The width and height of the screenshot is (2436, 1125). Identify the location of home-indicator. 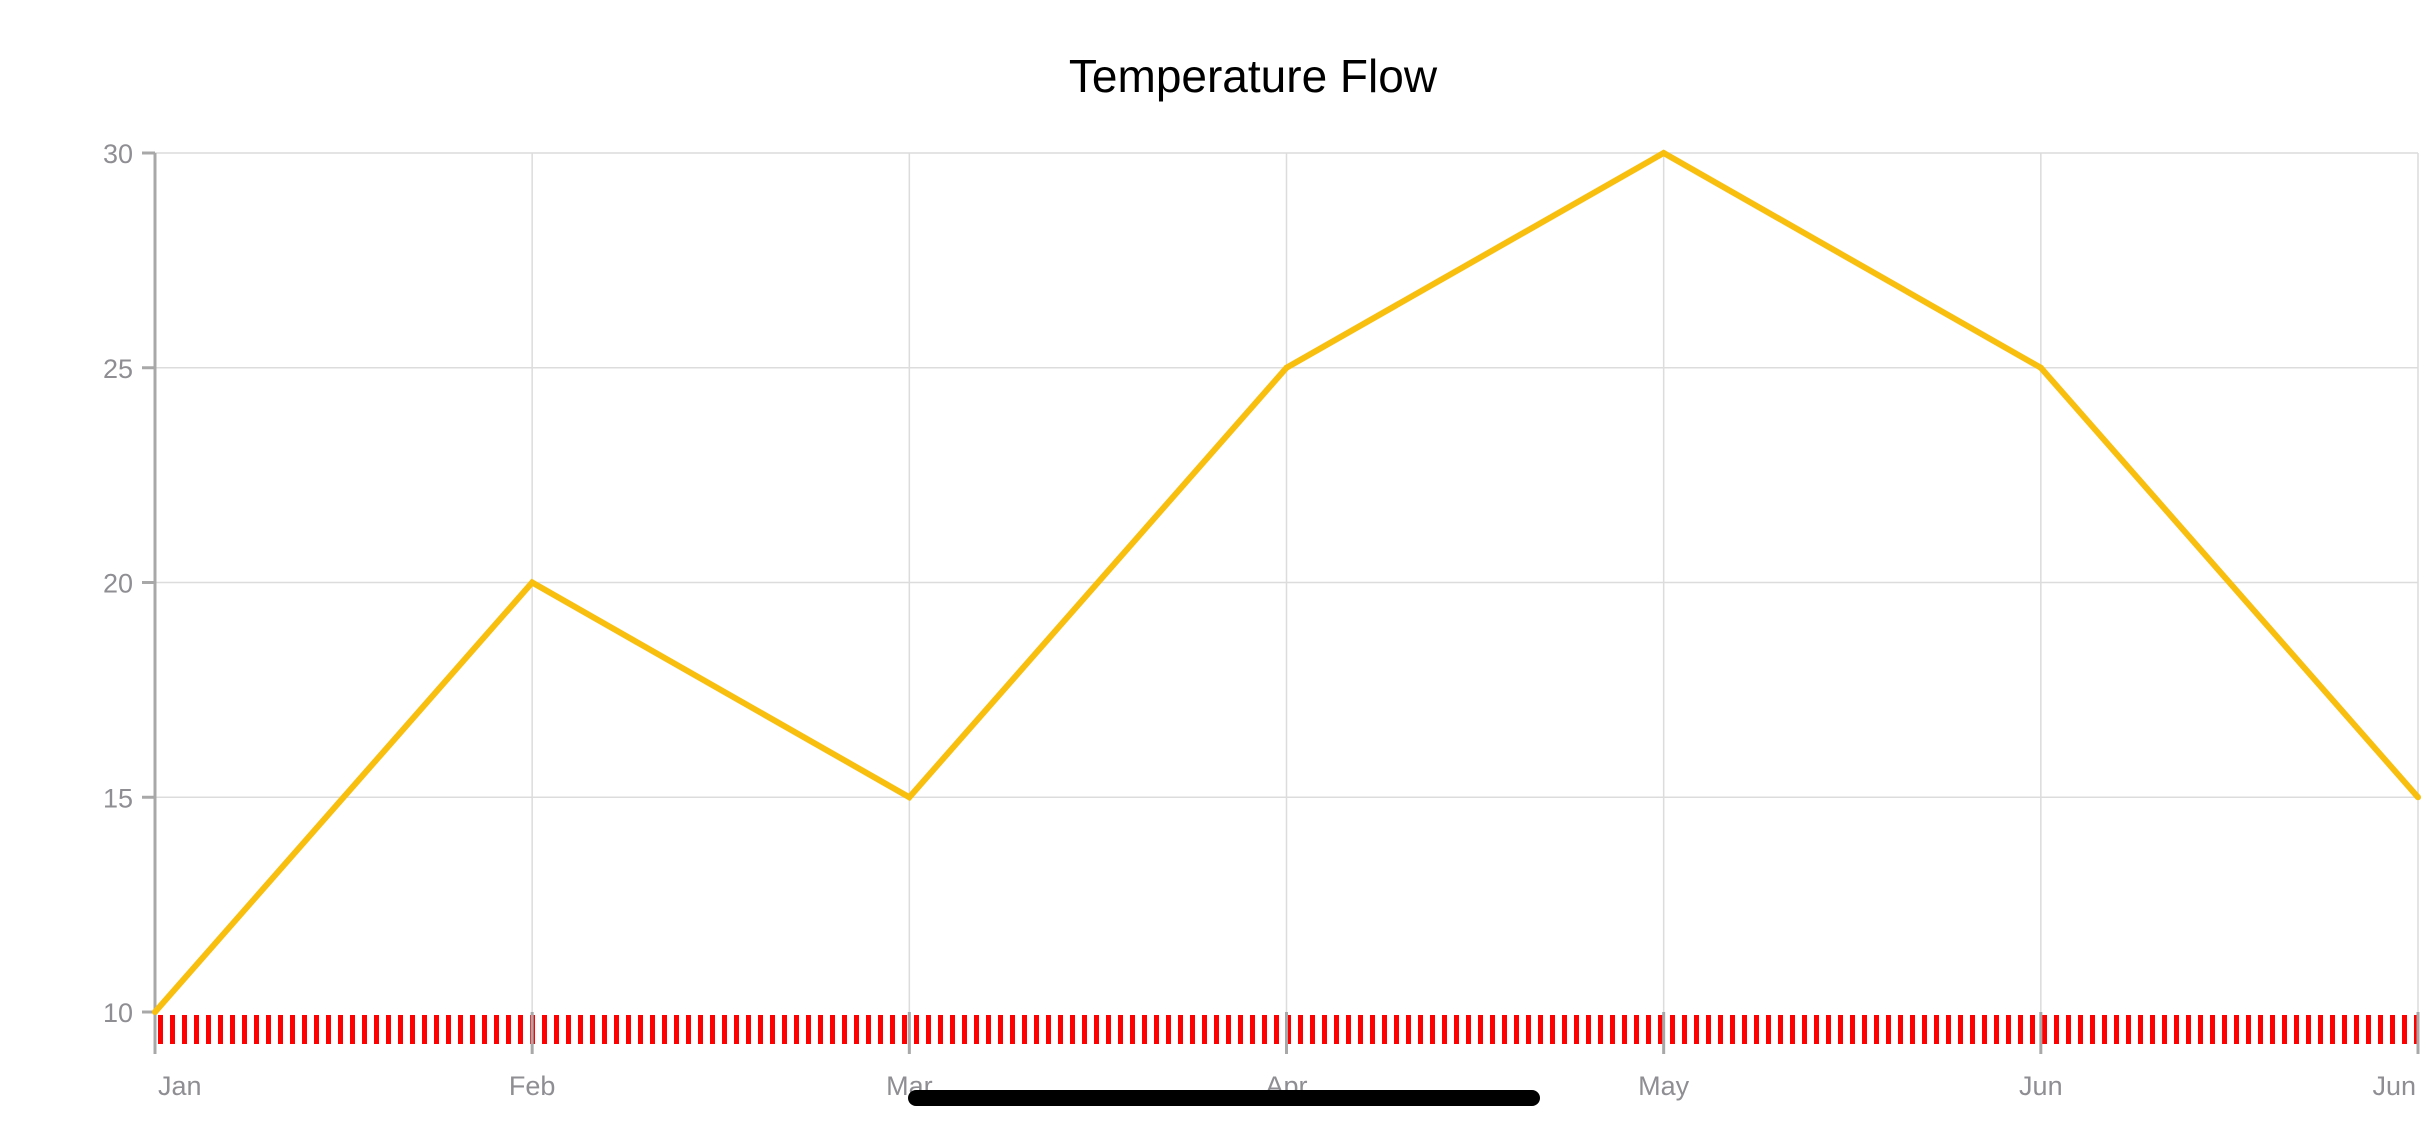
(1224, 1098).